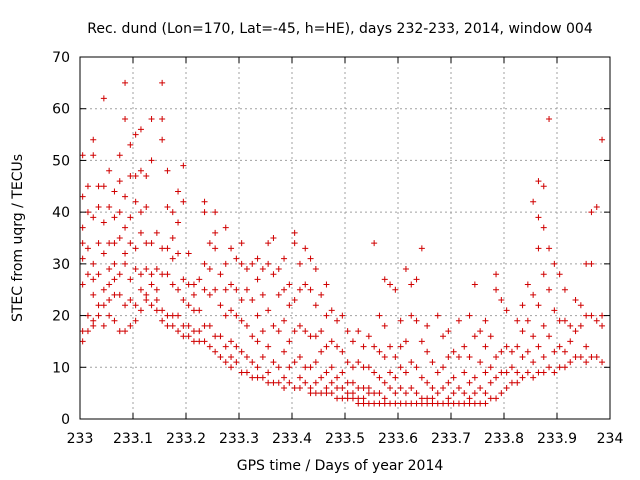 The width and height of the screenshot is (640, 480). What do you see at coordinates (61, 265) in the screenshot?
I see `y-tick-label: 30` at bounding box center [61, 265].